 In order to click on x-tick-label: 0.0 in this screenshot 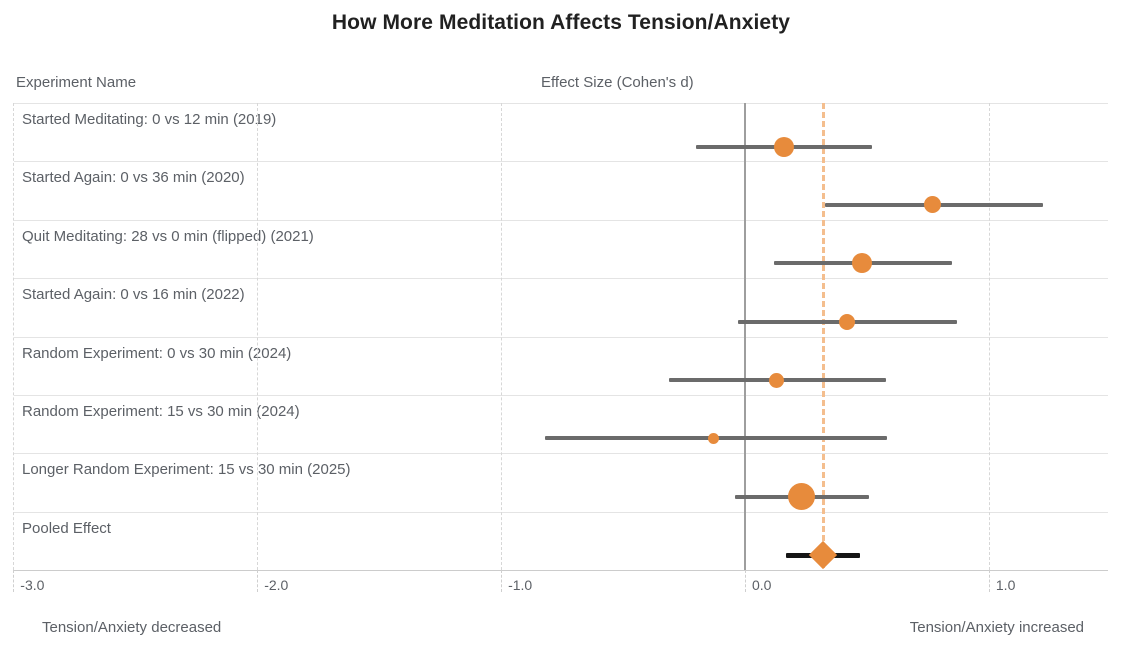, I will do `click(762, 585)`.